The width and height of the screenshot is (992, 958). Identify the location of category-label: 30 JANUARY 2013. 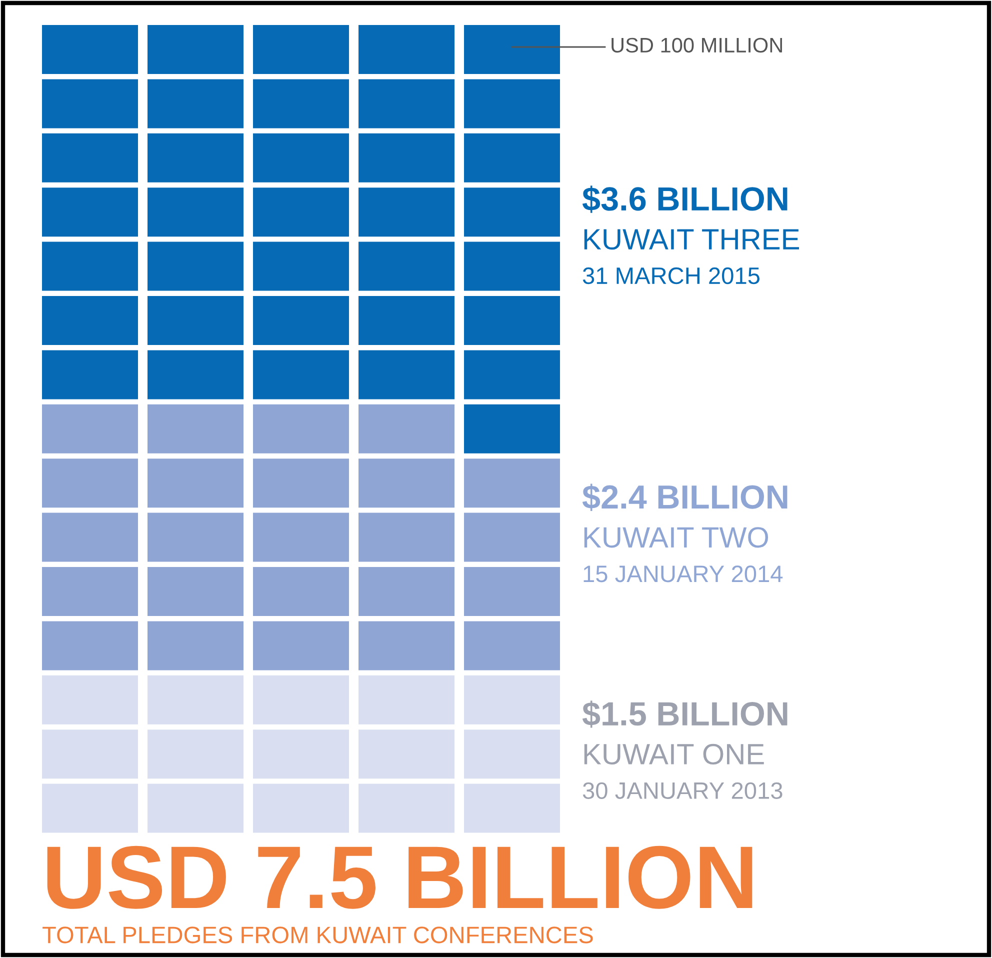
(682, 791).